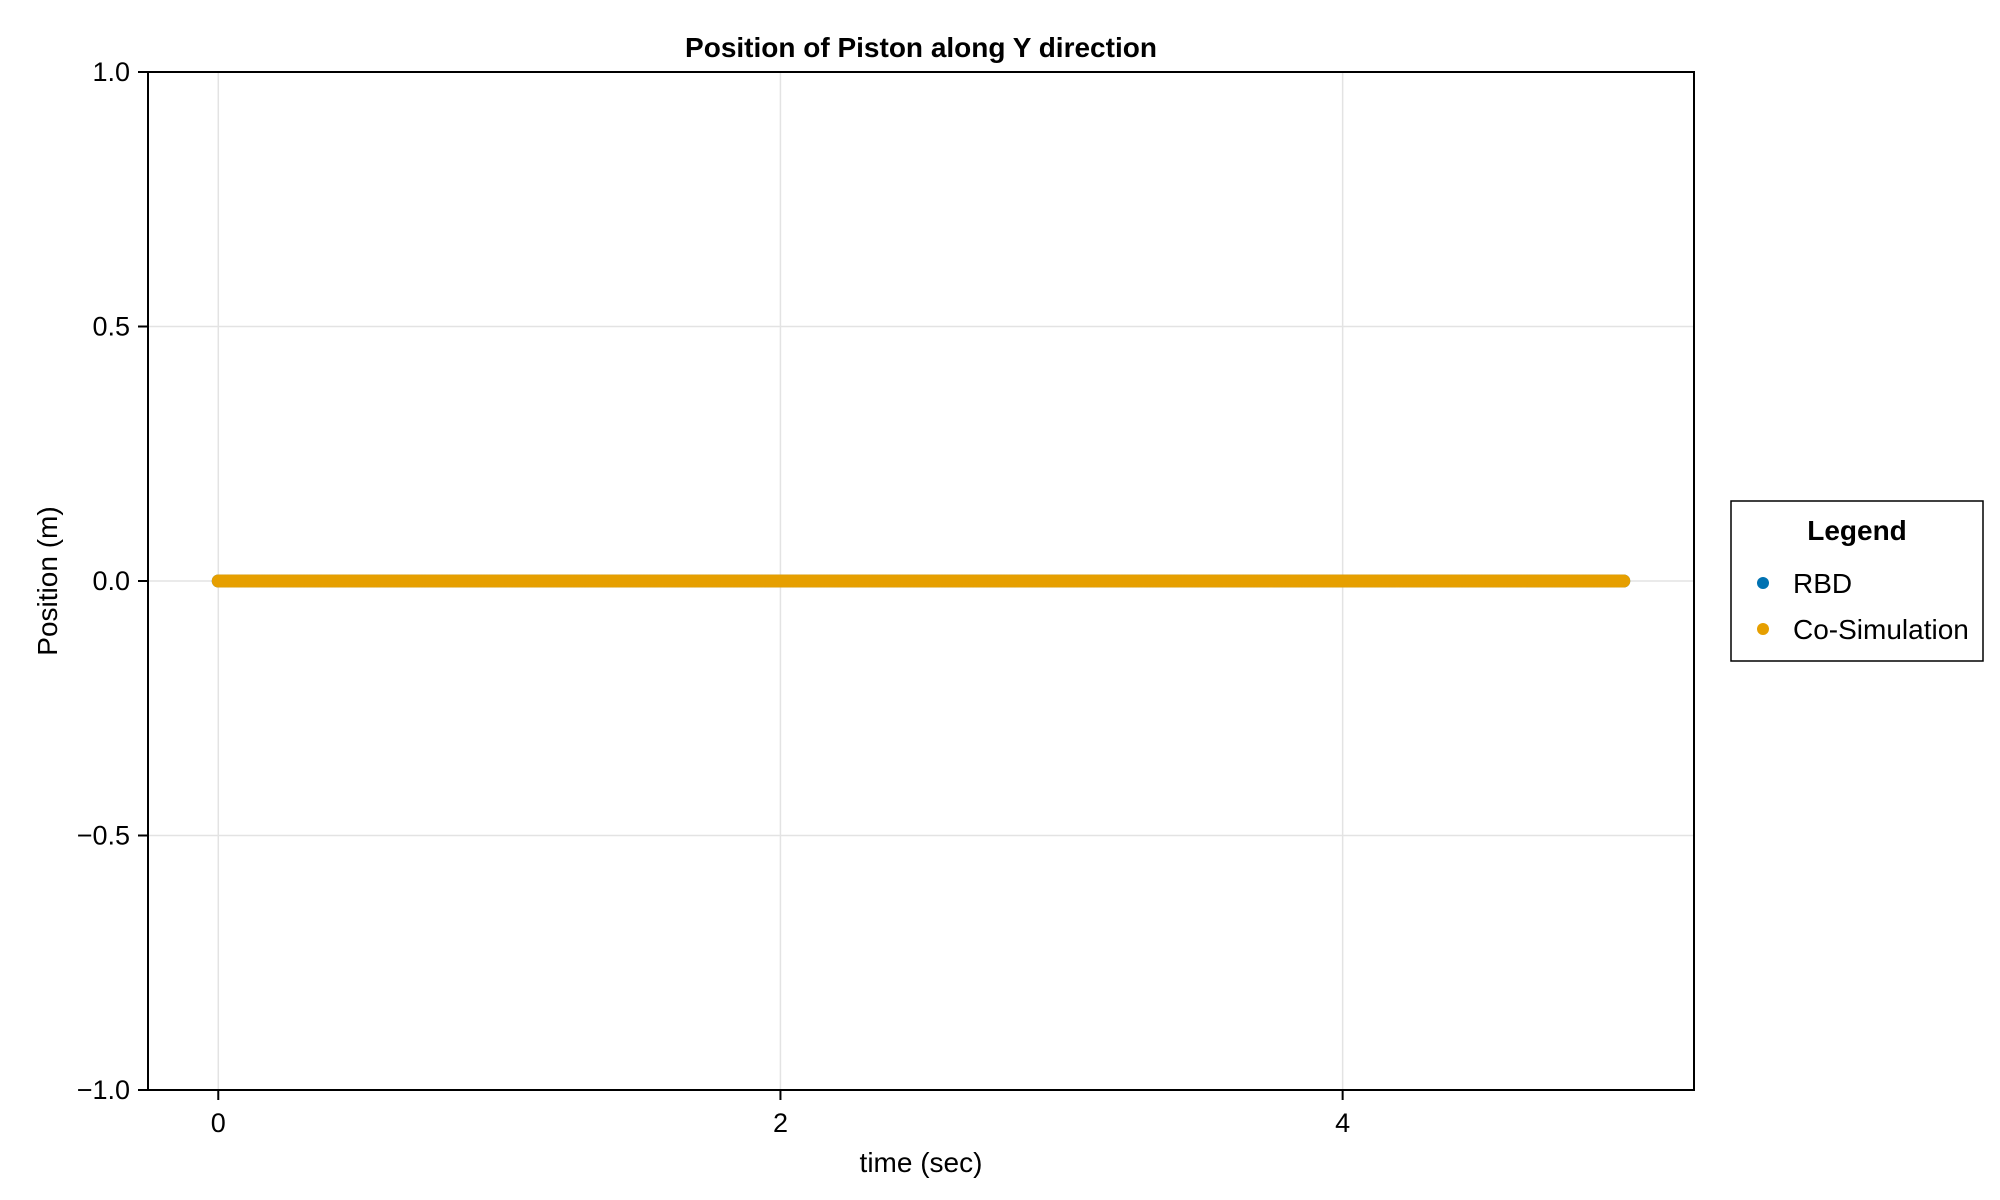  Describe the element at coordinates (1342, 1123) in the screenshot. I see `x-tick-label: 4` at that location.